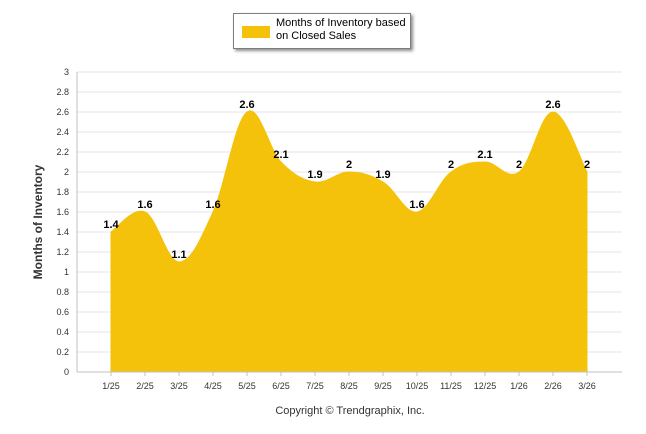 The height and width of the screenshot is (434, 646). I want to click on x-tick-label: 8/25, so click(349, 386).